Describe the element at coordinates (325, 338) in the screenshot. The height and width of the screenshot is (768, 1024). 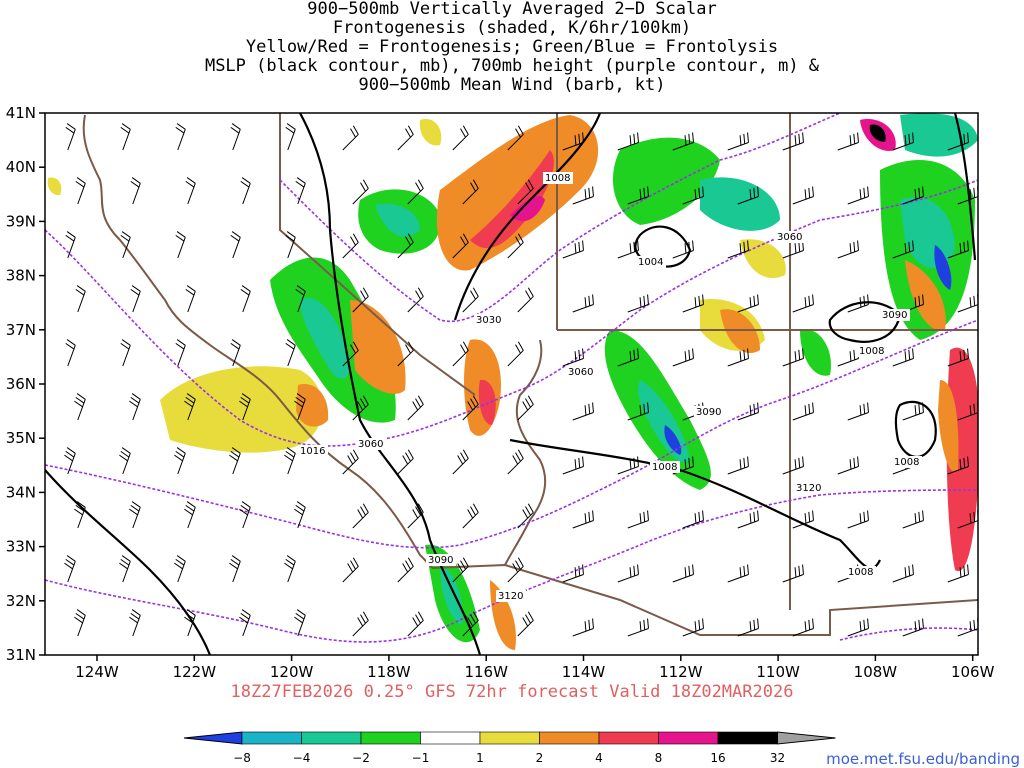
I see `teal-band-ca` at that location.